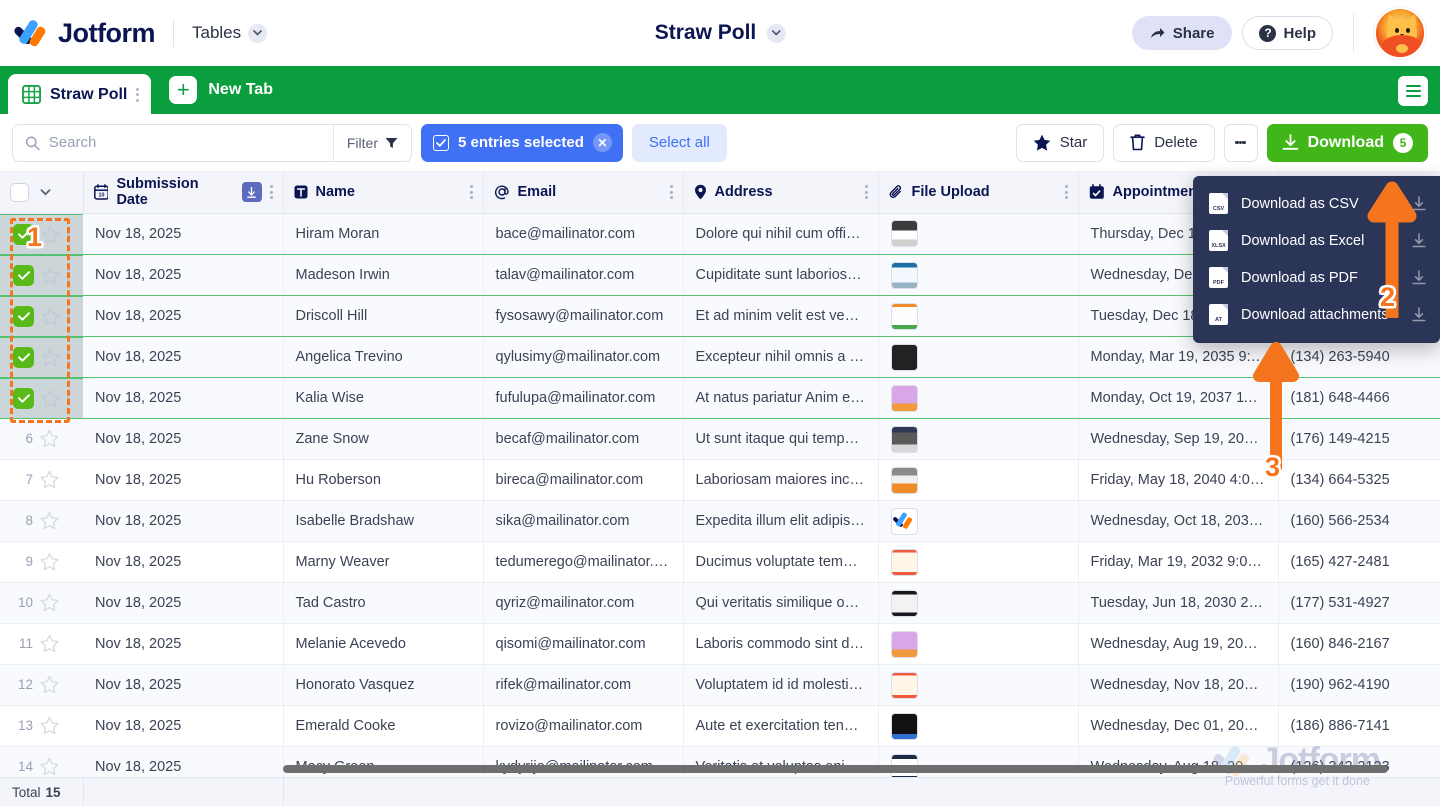 The width and height of the screenshot is (1440, 810). I want to click on search-field-area, so click(173, 142).